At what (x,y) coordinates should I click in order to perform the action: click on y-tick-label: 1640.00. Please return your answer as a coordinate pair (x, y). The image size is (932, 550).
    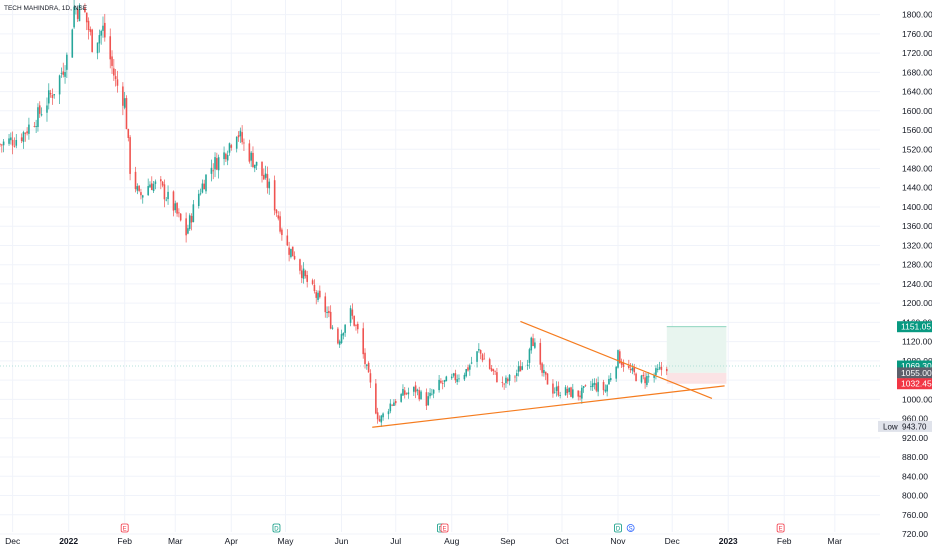
    Looking at the image, I should click on (917, 92).